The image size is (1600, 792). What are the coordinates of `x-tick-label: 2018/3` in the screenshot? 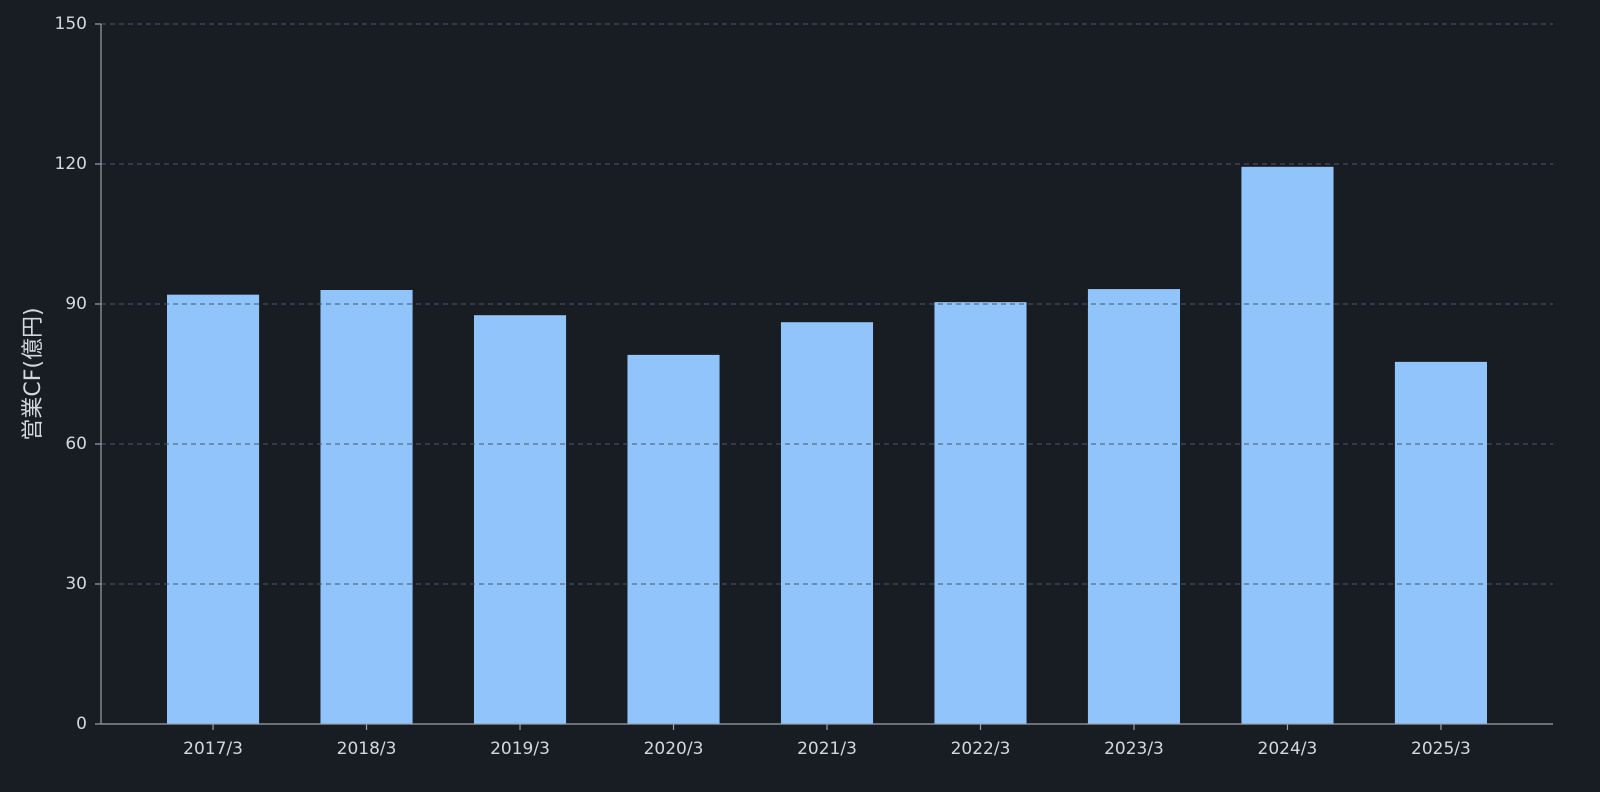 It's located at (367, 749).